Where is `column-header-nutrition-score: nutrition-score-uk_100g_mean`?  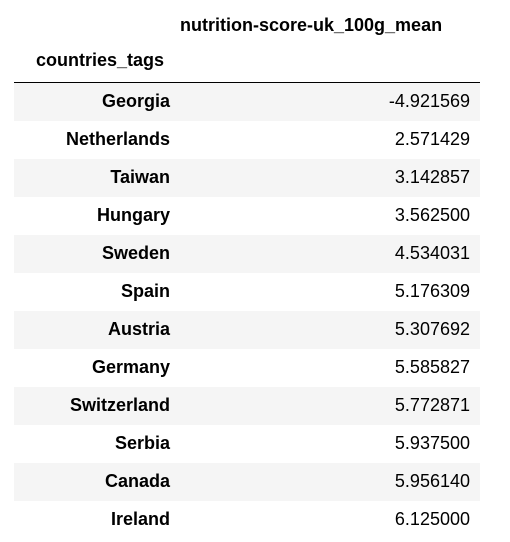 column-header-nutrition-score: nutrition-score-uk_100g_mean is located at coordinates (330, 25).